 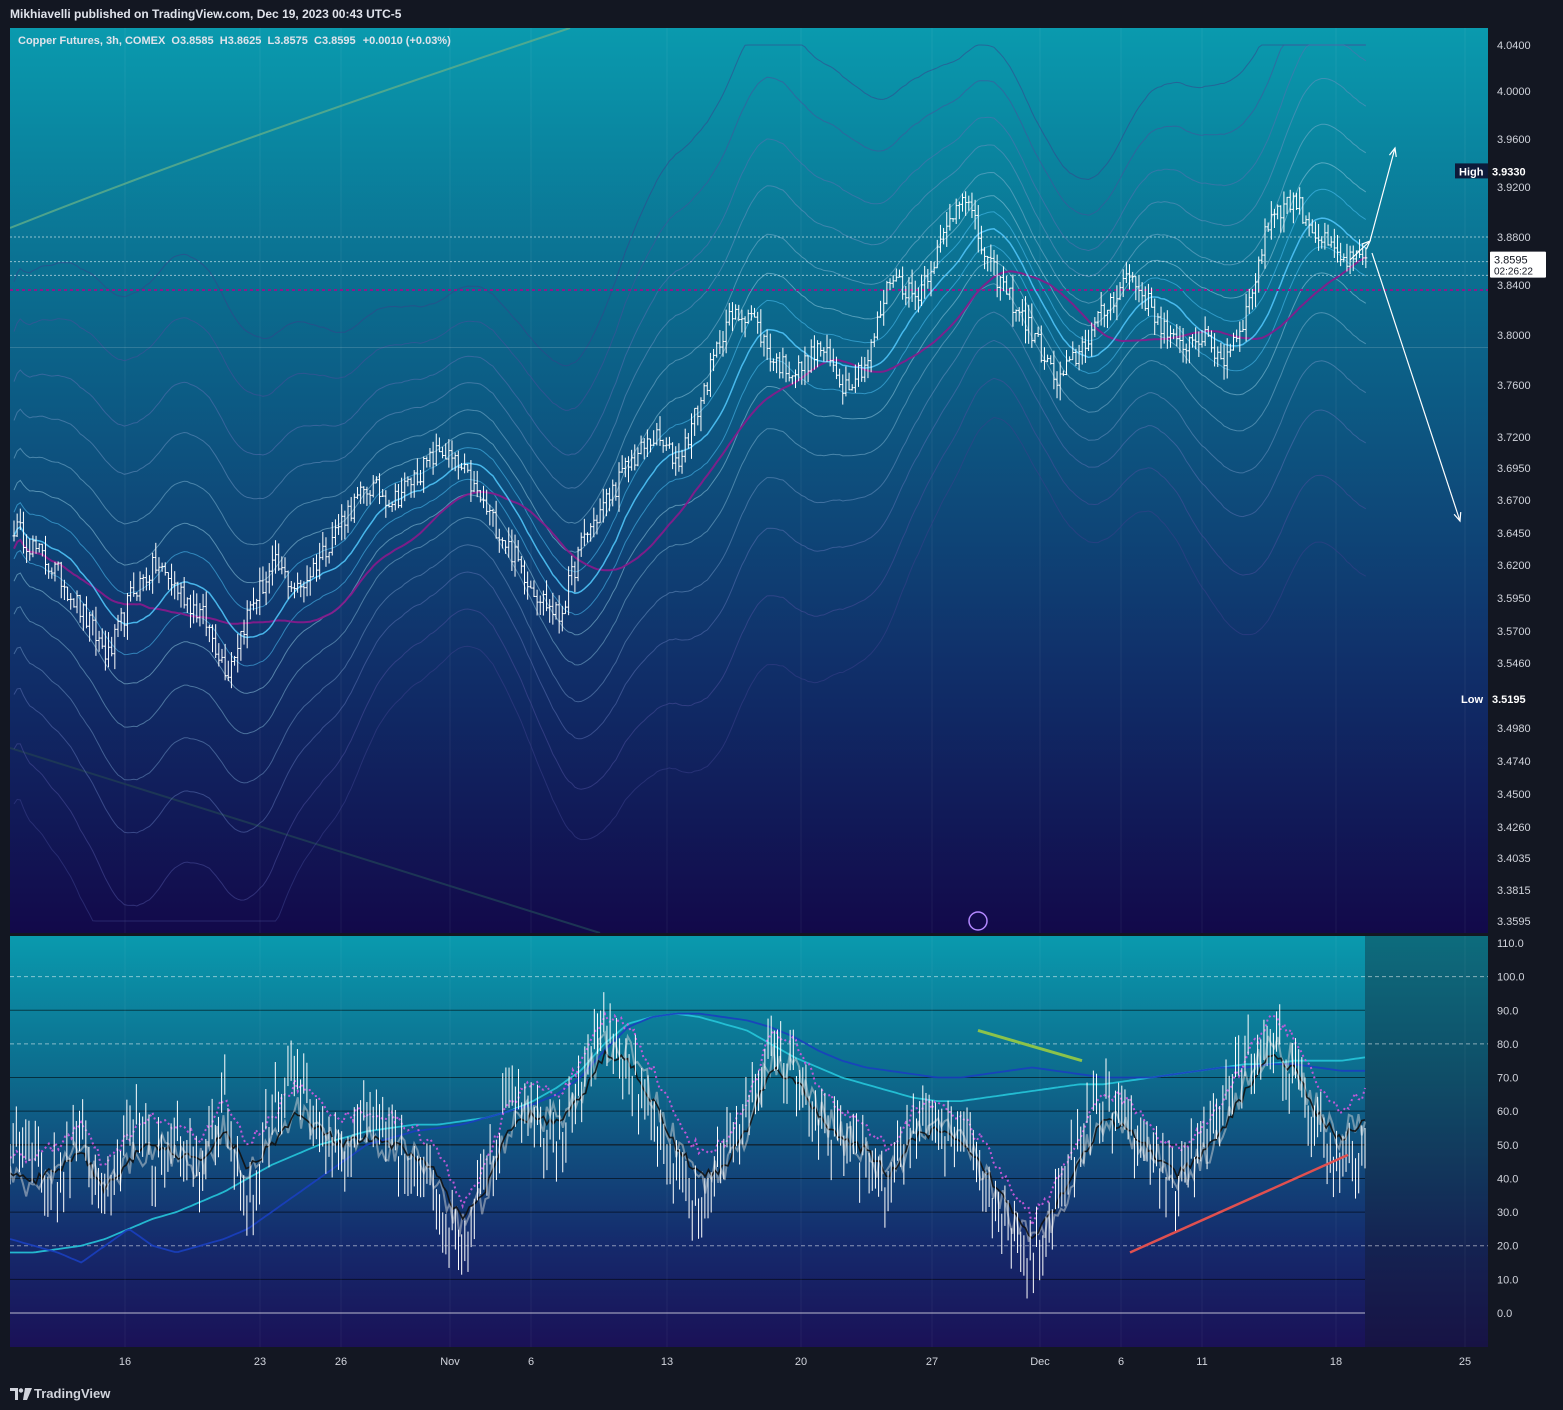 What do you see at coordinates (1507, 1079) in the screenshot?
I see `osc-tick-label: 70.0` at bounding box center [1507, 1079].